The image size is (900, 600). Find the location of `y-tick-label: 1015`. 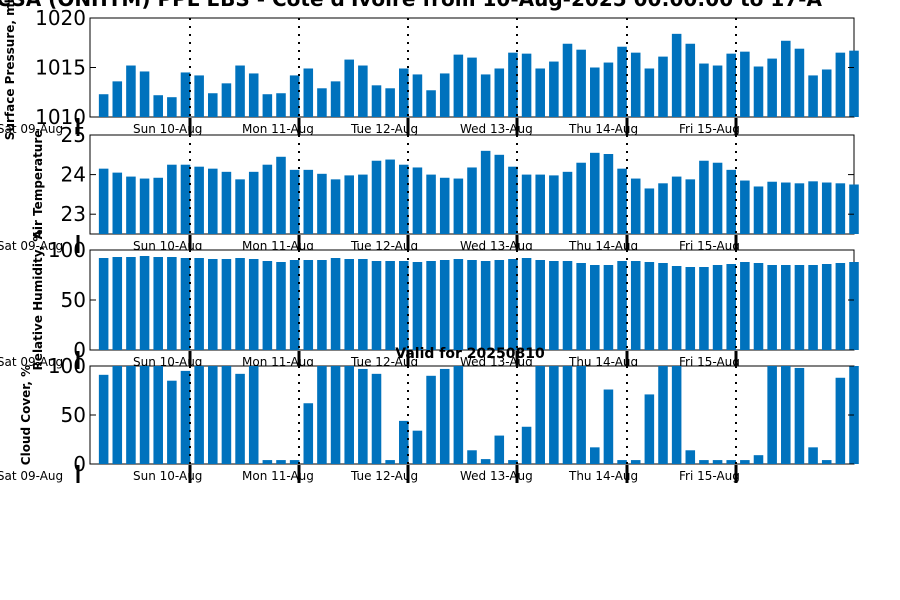

y-tick-label: 1015 is located at coordinates (60, 68).